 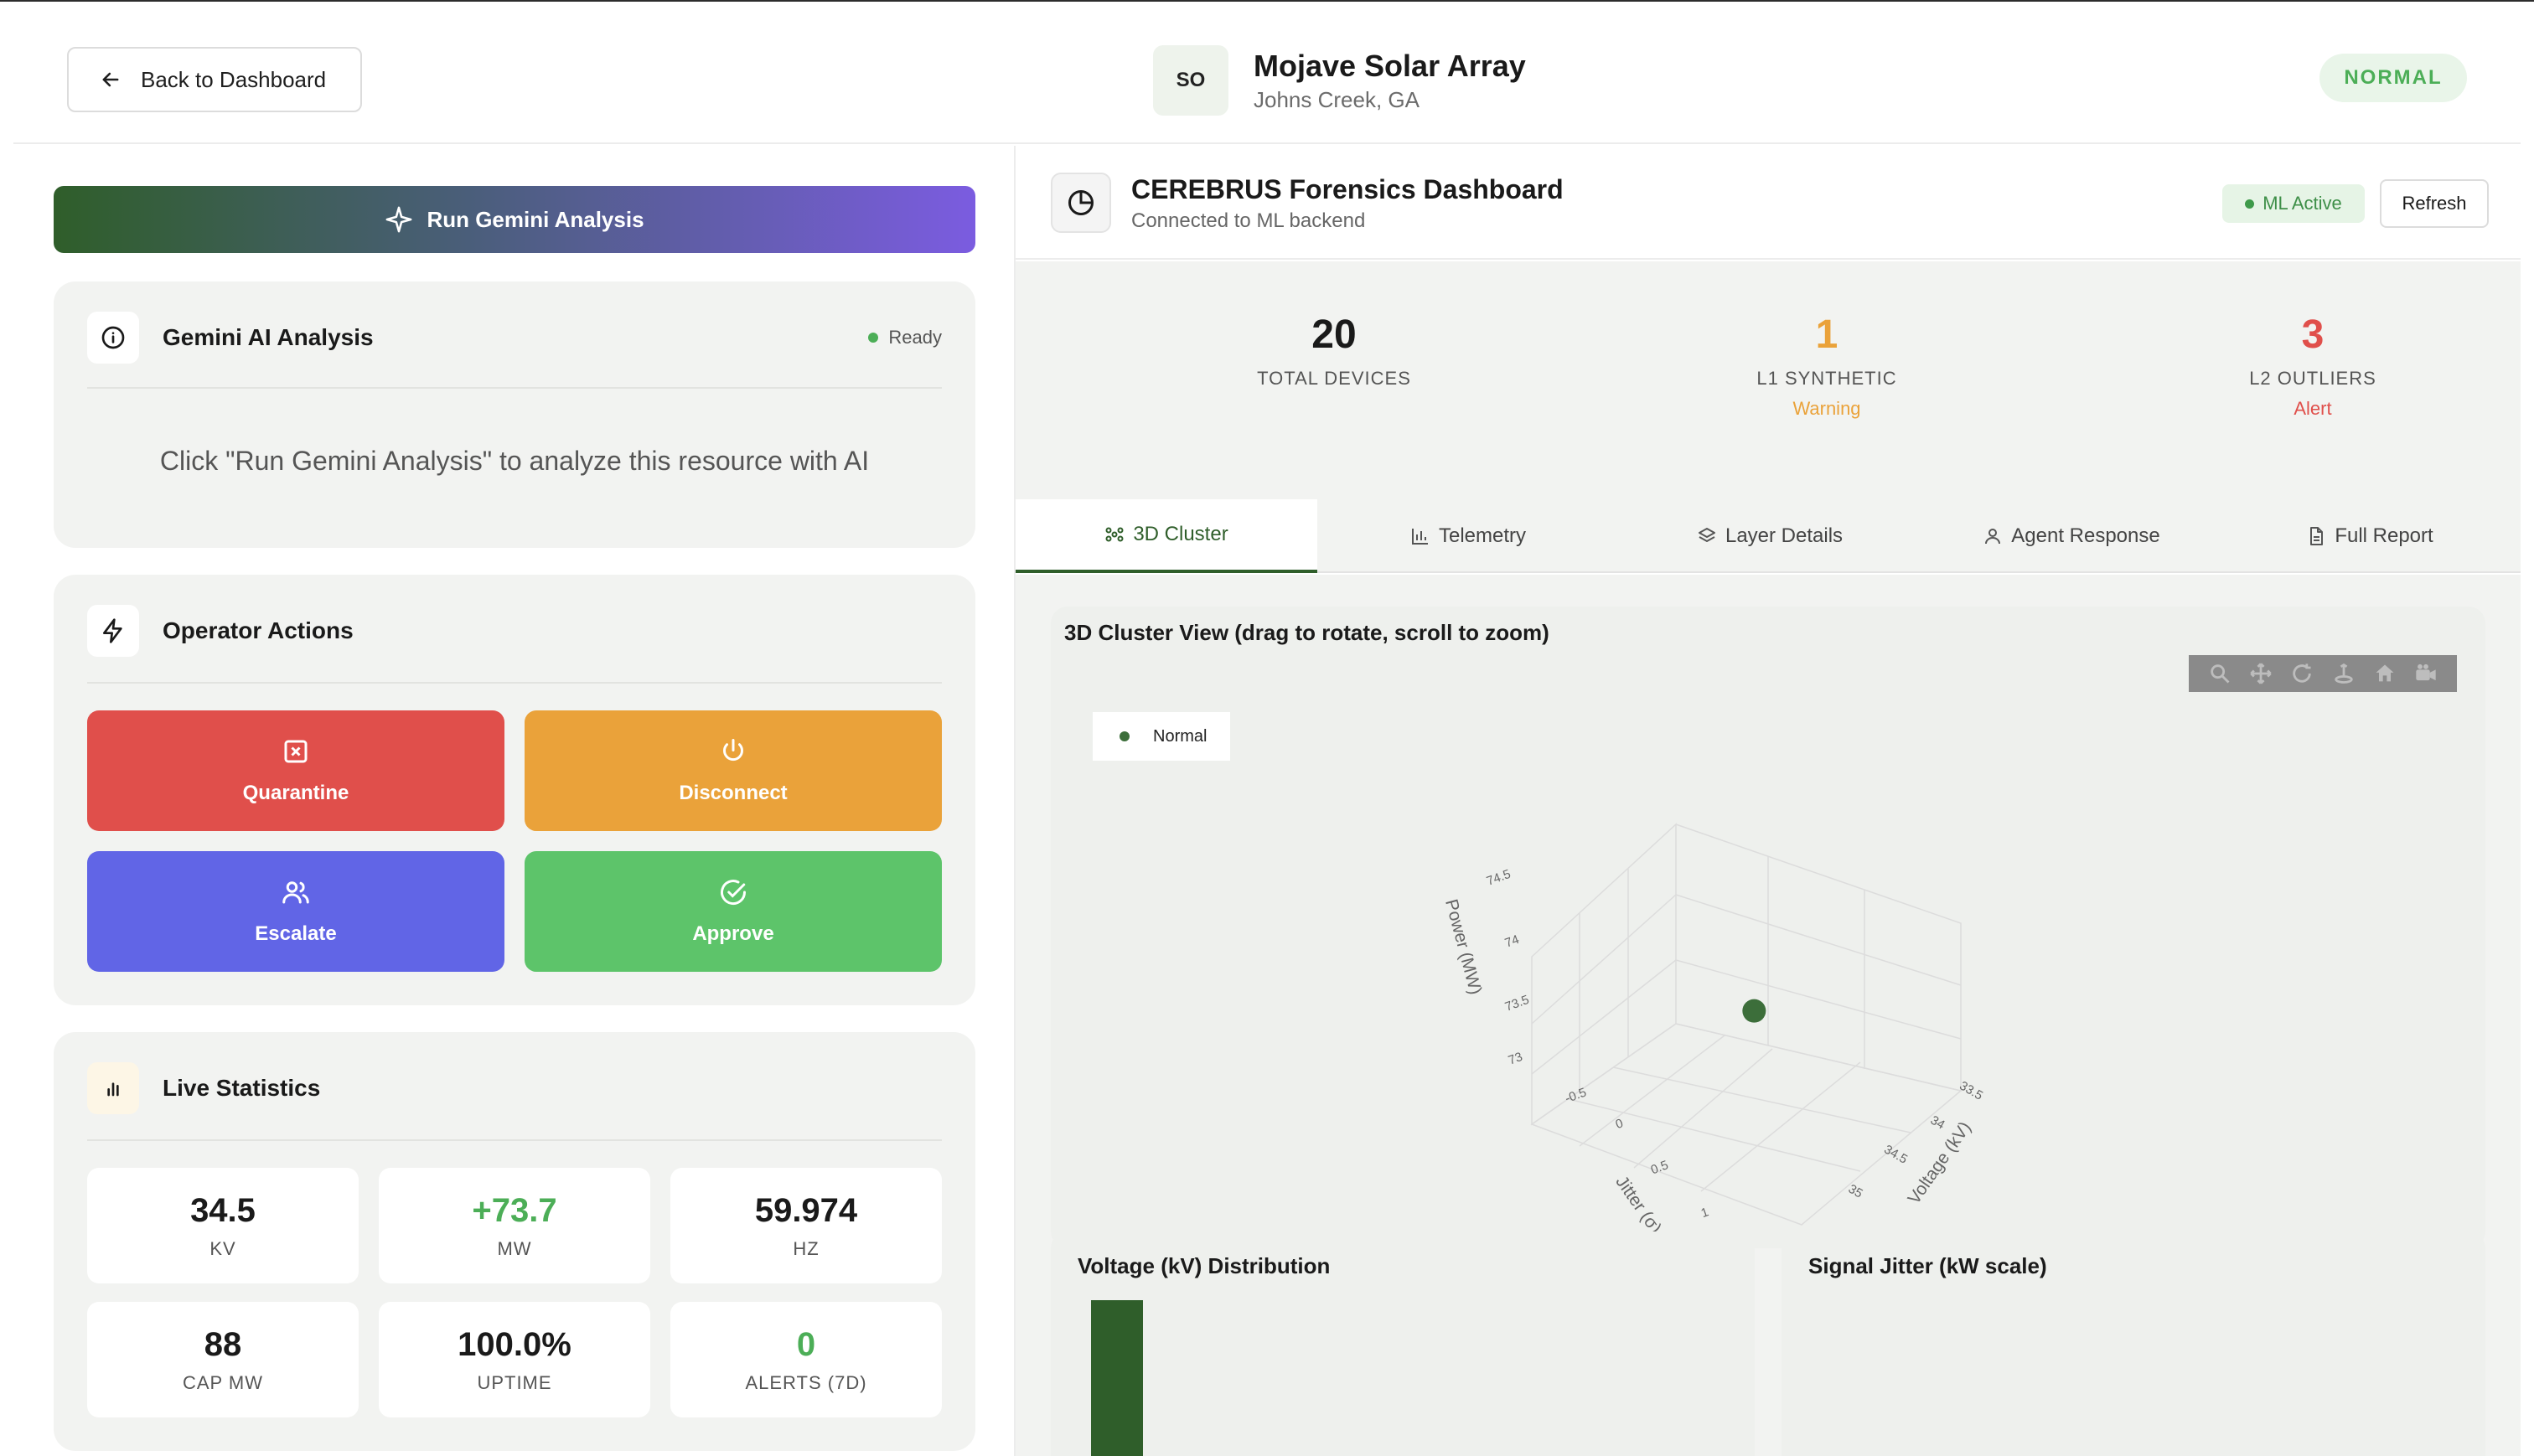 I want to click on lightning-icon, so click(x=113, y=631).